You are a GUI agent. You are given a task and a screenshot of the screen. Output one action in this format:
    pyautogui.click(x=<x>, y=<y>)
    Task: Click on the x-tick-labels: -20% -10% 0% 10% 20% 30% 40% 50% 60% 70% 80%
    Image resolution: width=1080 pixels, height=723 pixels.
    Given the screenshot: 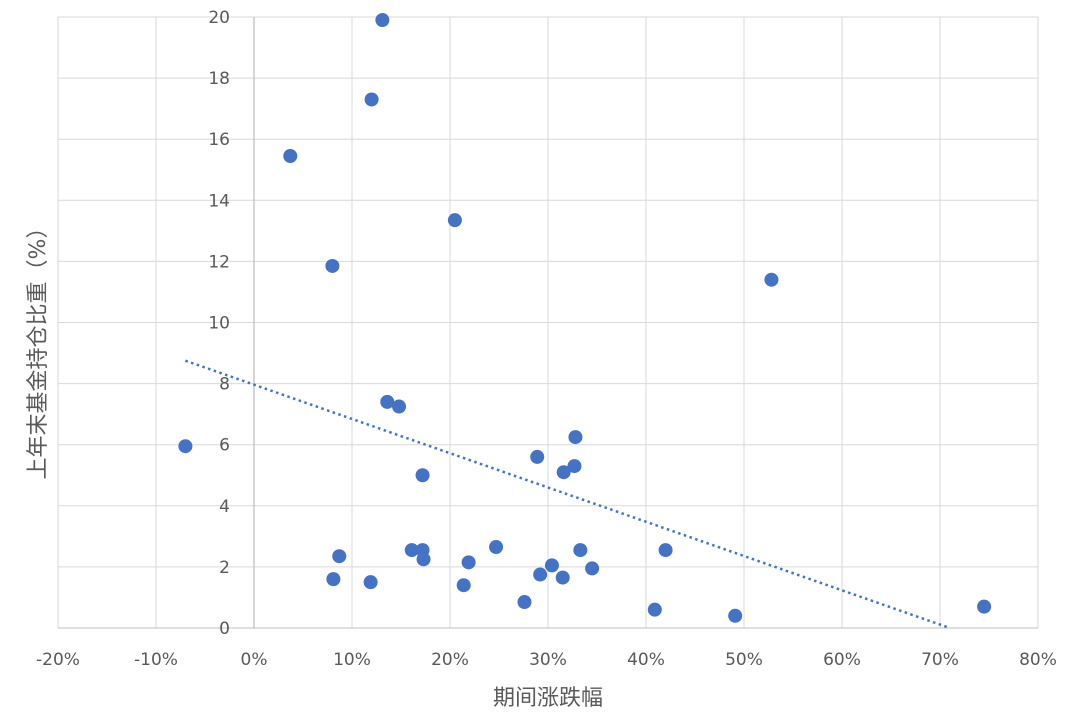 What is the action you would take?
    pyautogui.click(x=546, y=660)
    